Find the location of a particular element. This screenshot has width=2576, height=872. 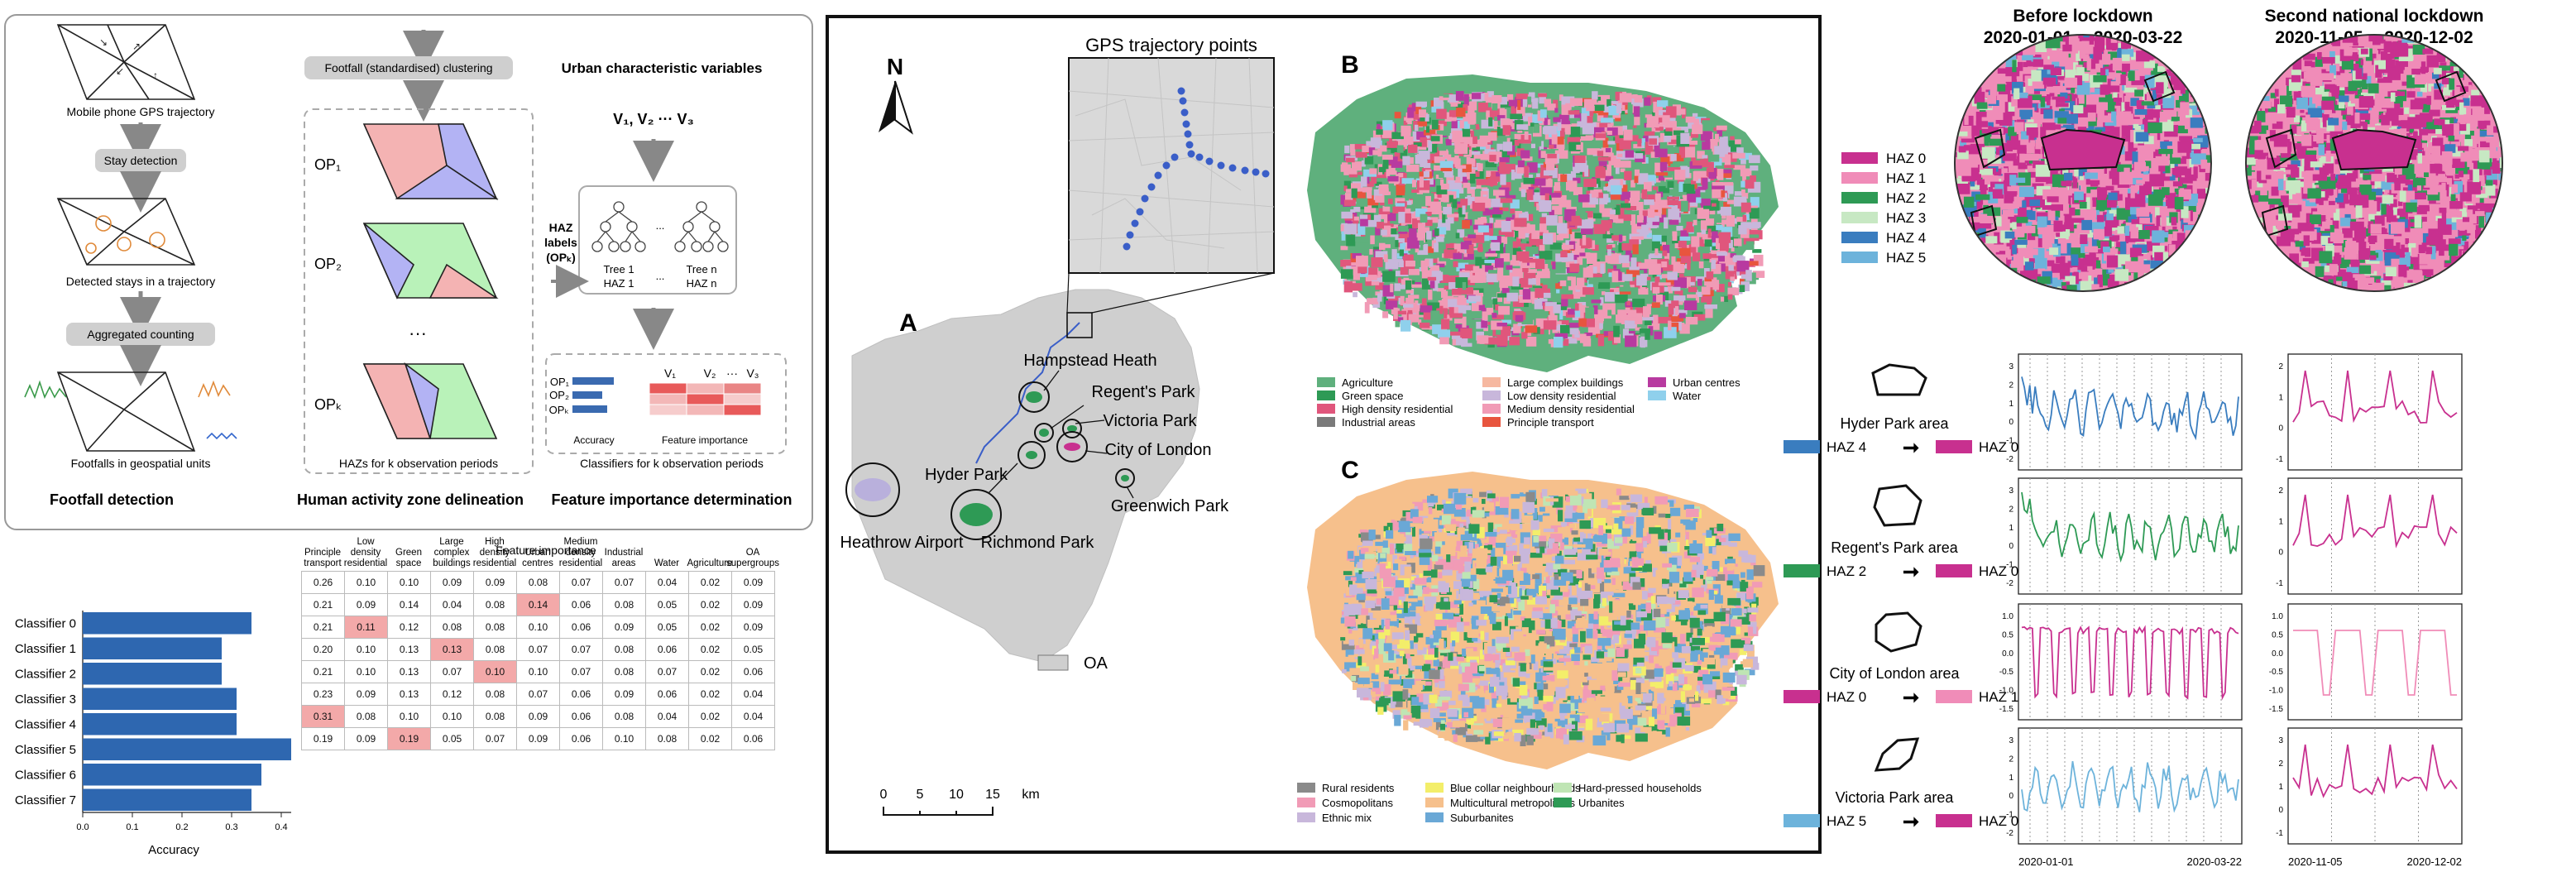

mini-v1: V₁ is located at coordinates (670, 373).